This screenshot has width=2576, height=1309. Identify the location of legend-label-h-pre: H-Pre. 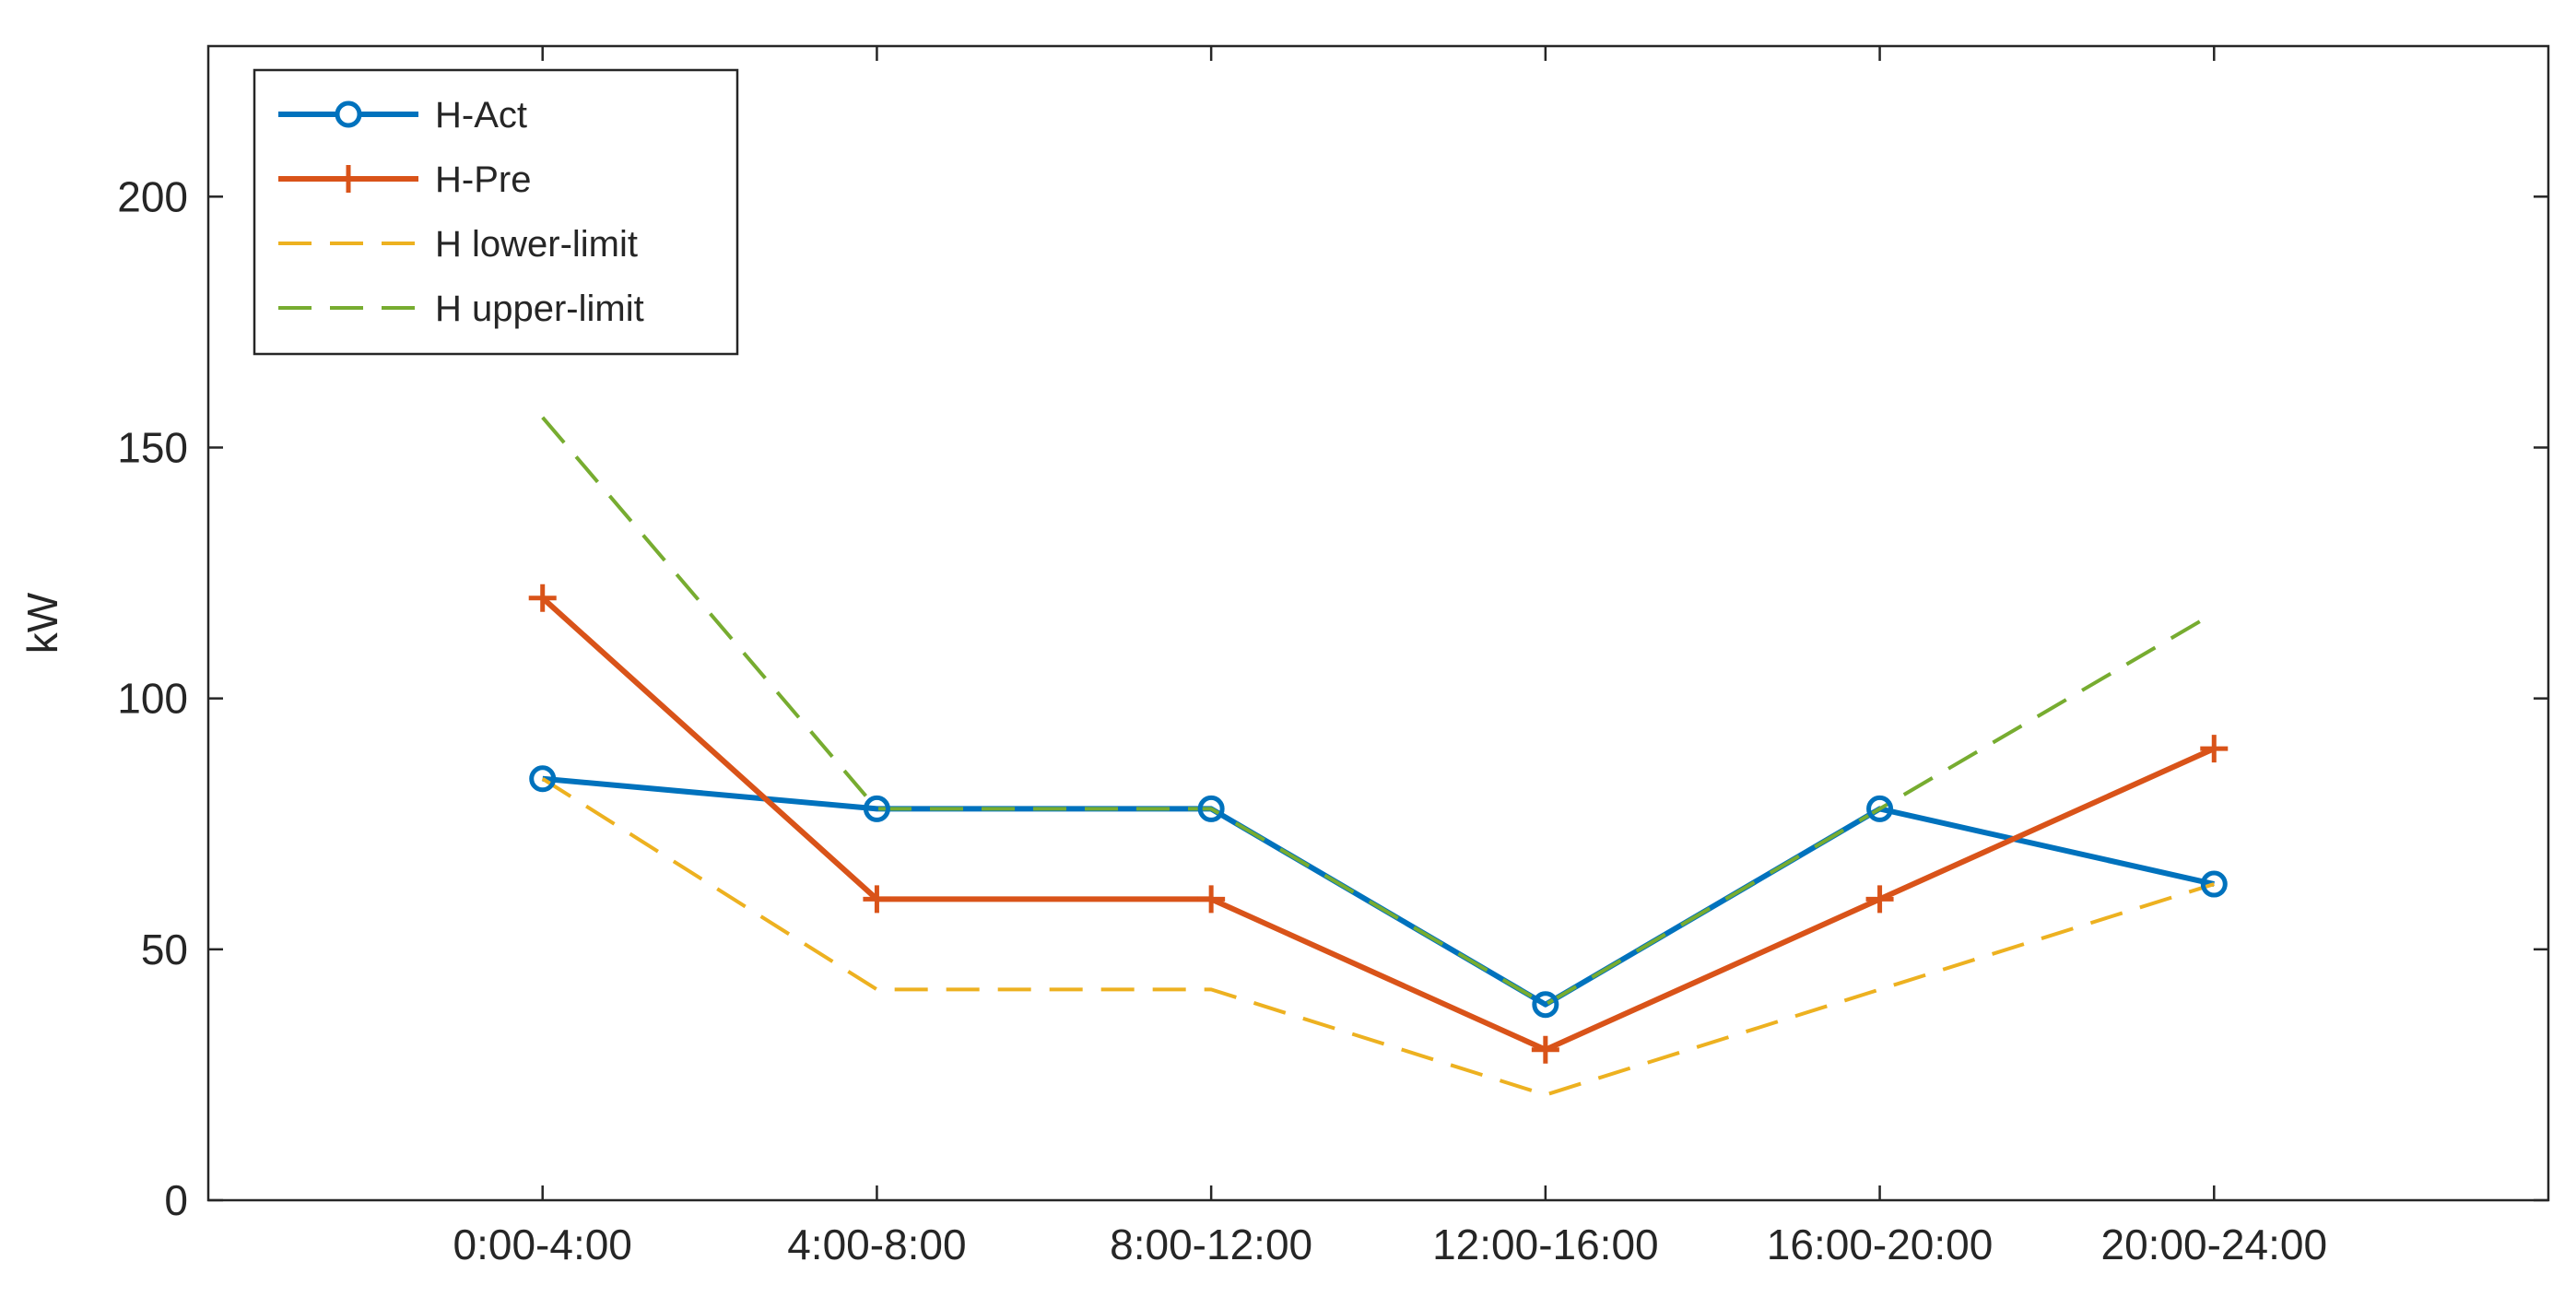
(483, 180).